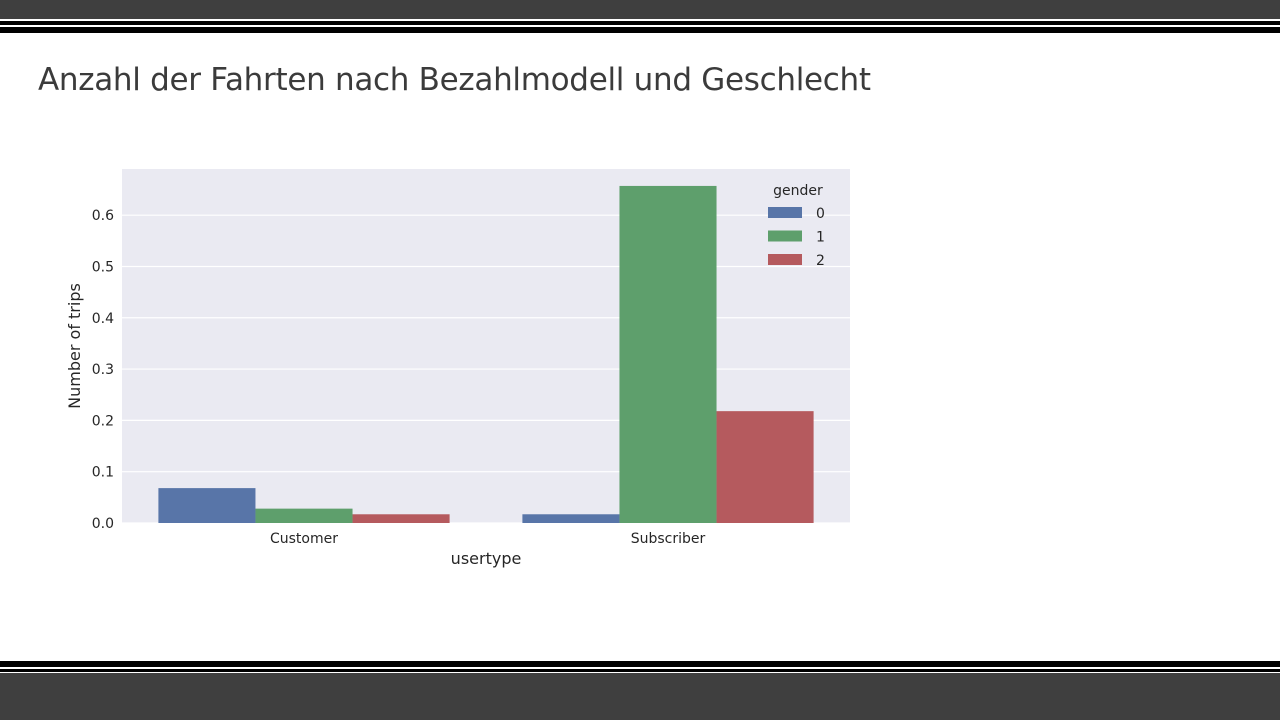 The image size is (1280, 720). Describe the element at coordinates (820, 214) in the screenshot. I see `legend-label-0: 0` at that location.